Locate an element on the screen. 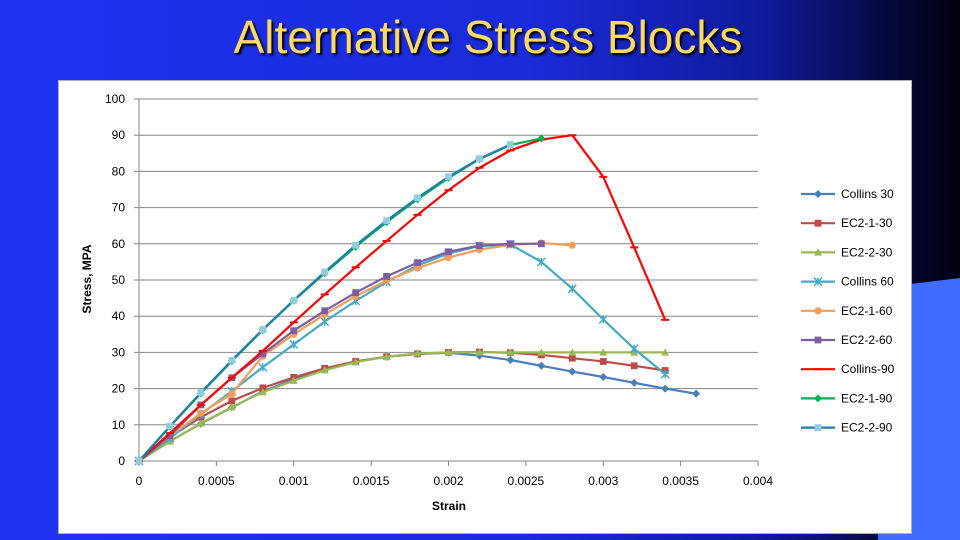 This screenshot has height=540, width=960. x-axis-title: Strain is located at coordinates (449, 506).